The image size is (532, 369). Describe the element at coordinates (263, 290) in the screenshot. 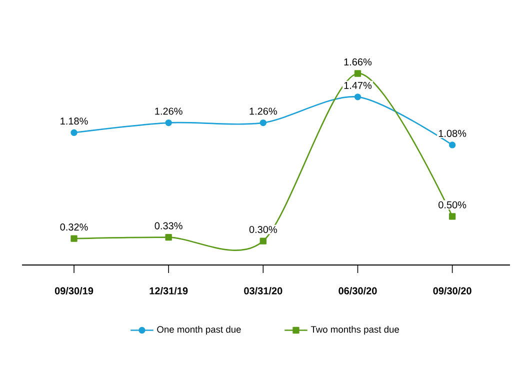

I see `x-tick-label: 03/31/20` at that location.